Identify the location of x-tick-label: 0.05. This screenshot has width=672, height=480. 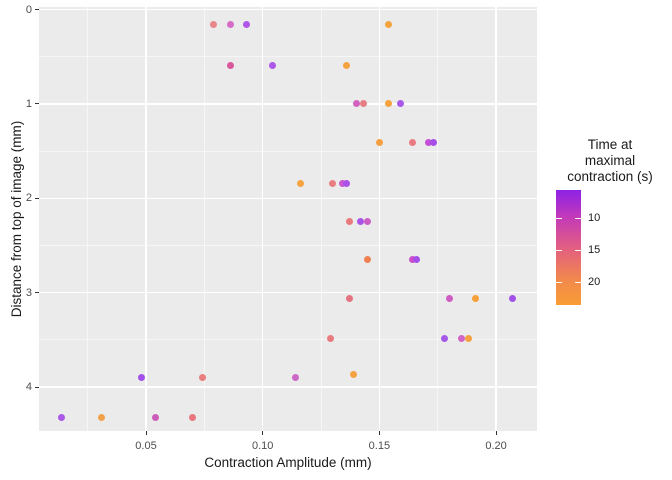
(146, 446).